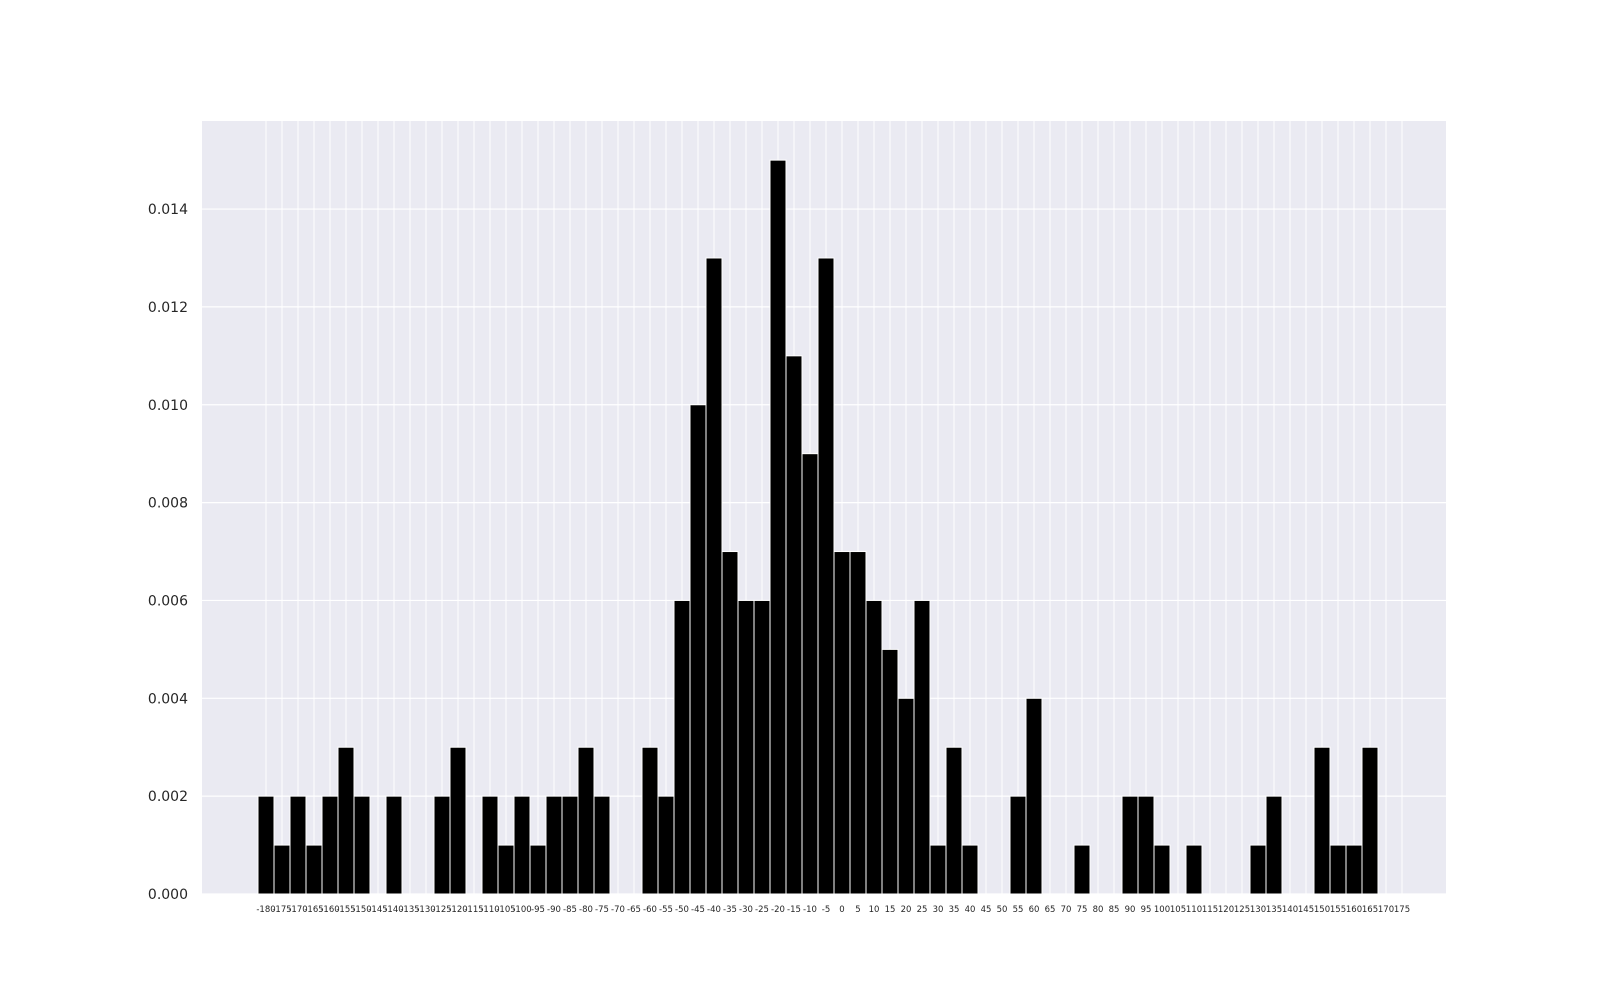  What do you see at coordinates (906, 910) in the screenshot?
I see `x-tick-label: 20` at bounding box center [906, 910].